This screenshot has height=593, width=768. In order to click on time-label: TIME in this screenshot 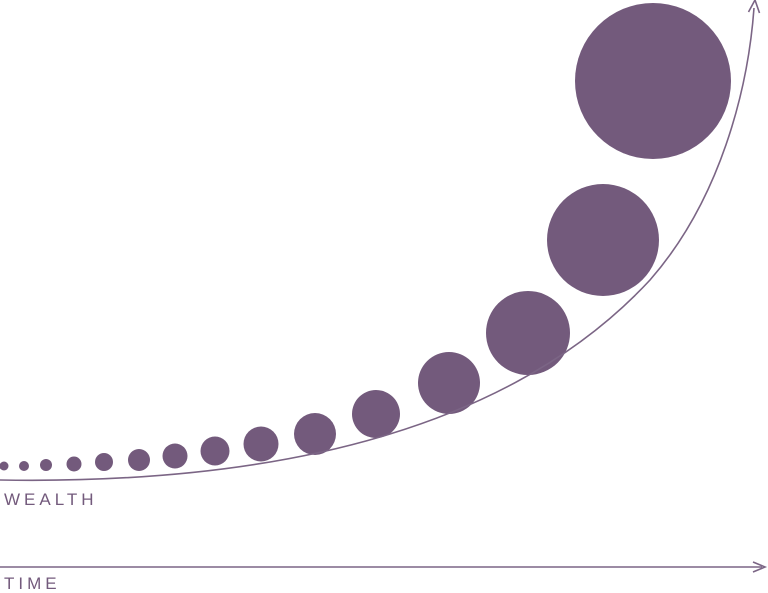, I will do `click(32, 583)`.